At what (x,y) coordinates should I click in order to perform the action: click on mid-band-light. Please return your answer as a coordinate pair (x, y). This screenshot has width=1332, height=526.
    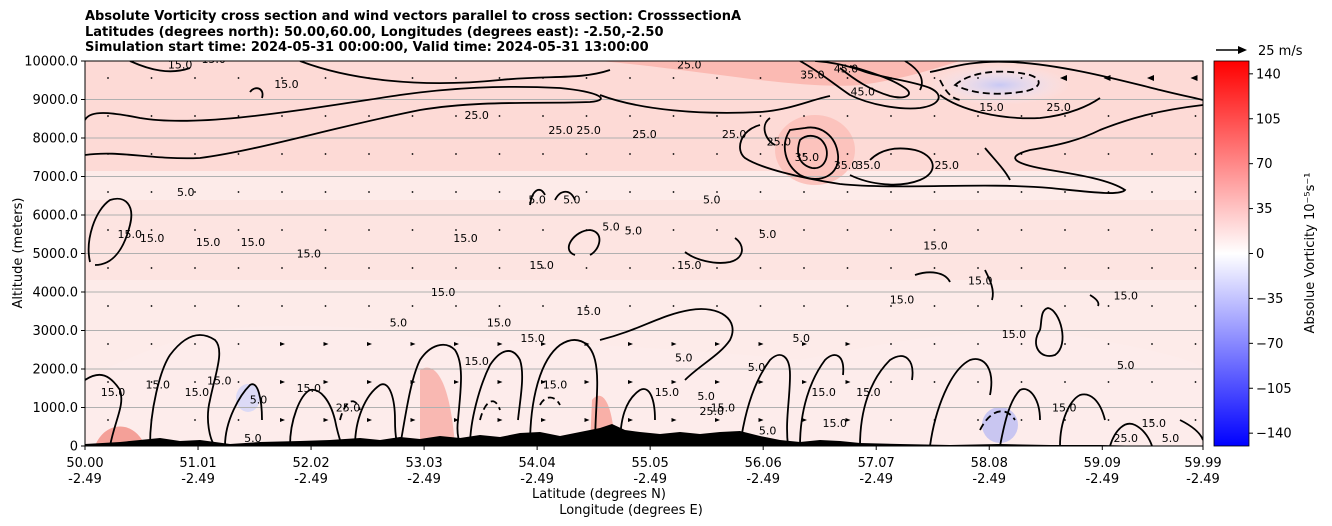
    Looking at the image, I should click on (644, 240).